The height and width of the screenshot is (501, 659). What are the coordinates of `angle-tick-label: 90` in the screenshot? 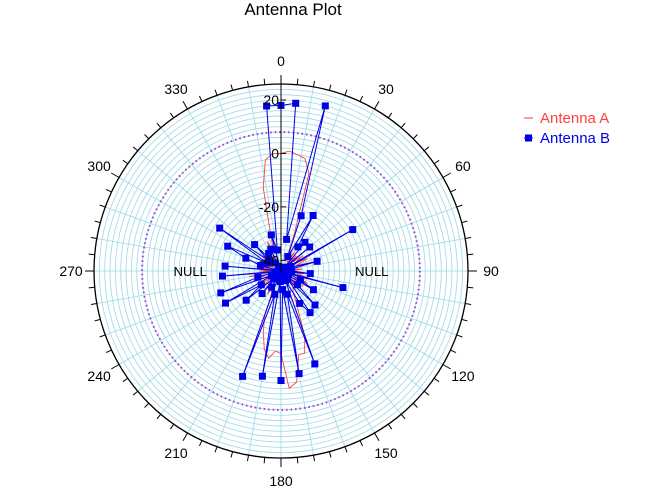 It's located at (491, 271).